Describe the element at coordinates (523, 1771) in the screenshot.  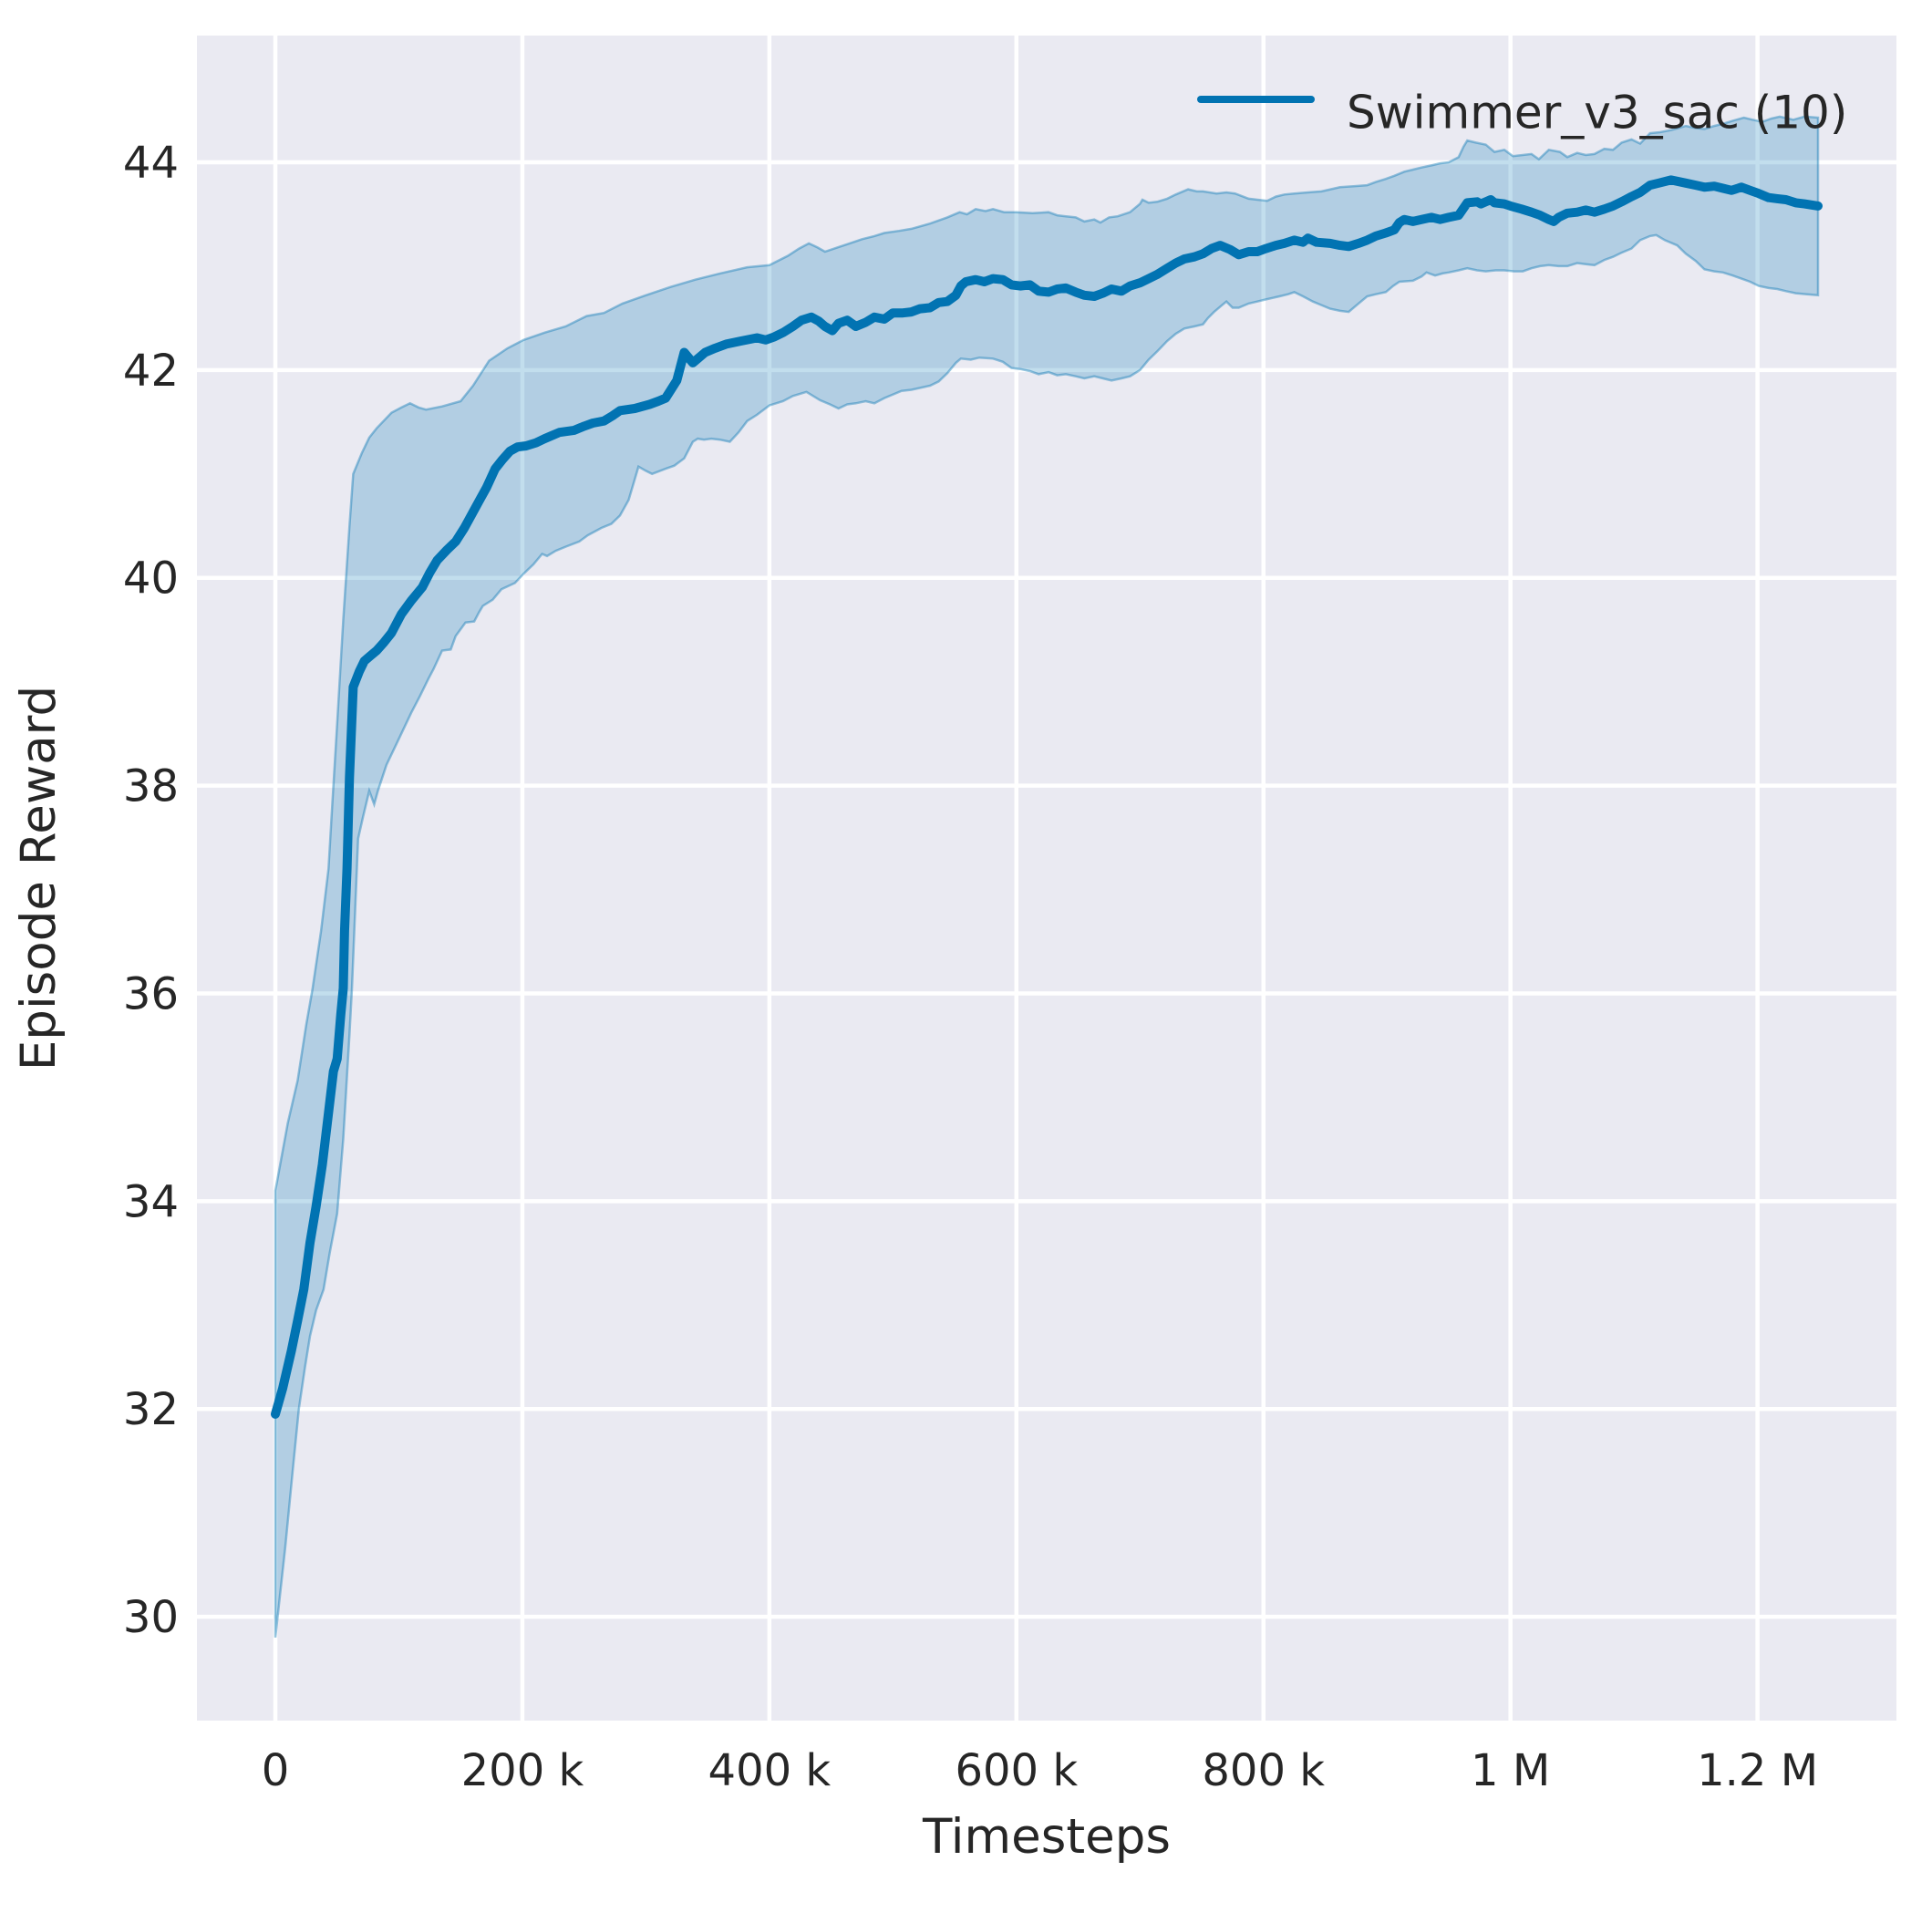
I see `x-tick-label: 200 k` at that location.